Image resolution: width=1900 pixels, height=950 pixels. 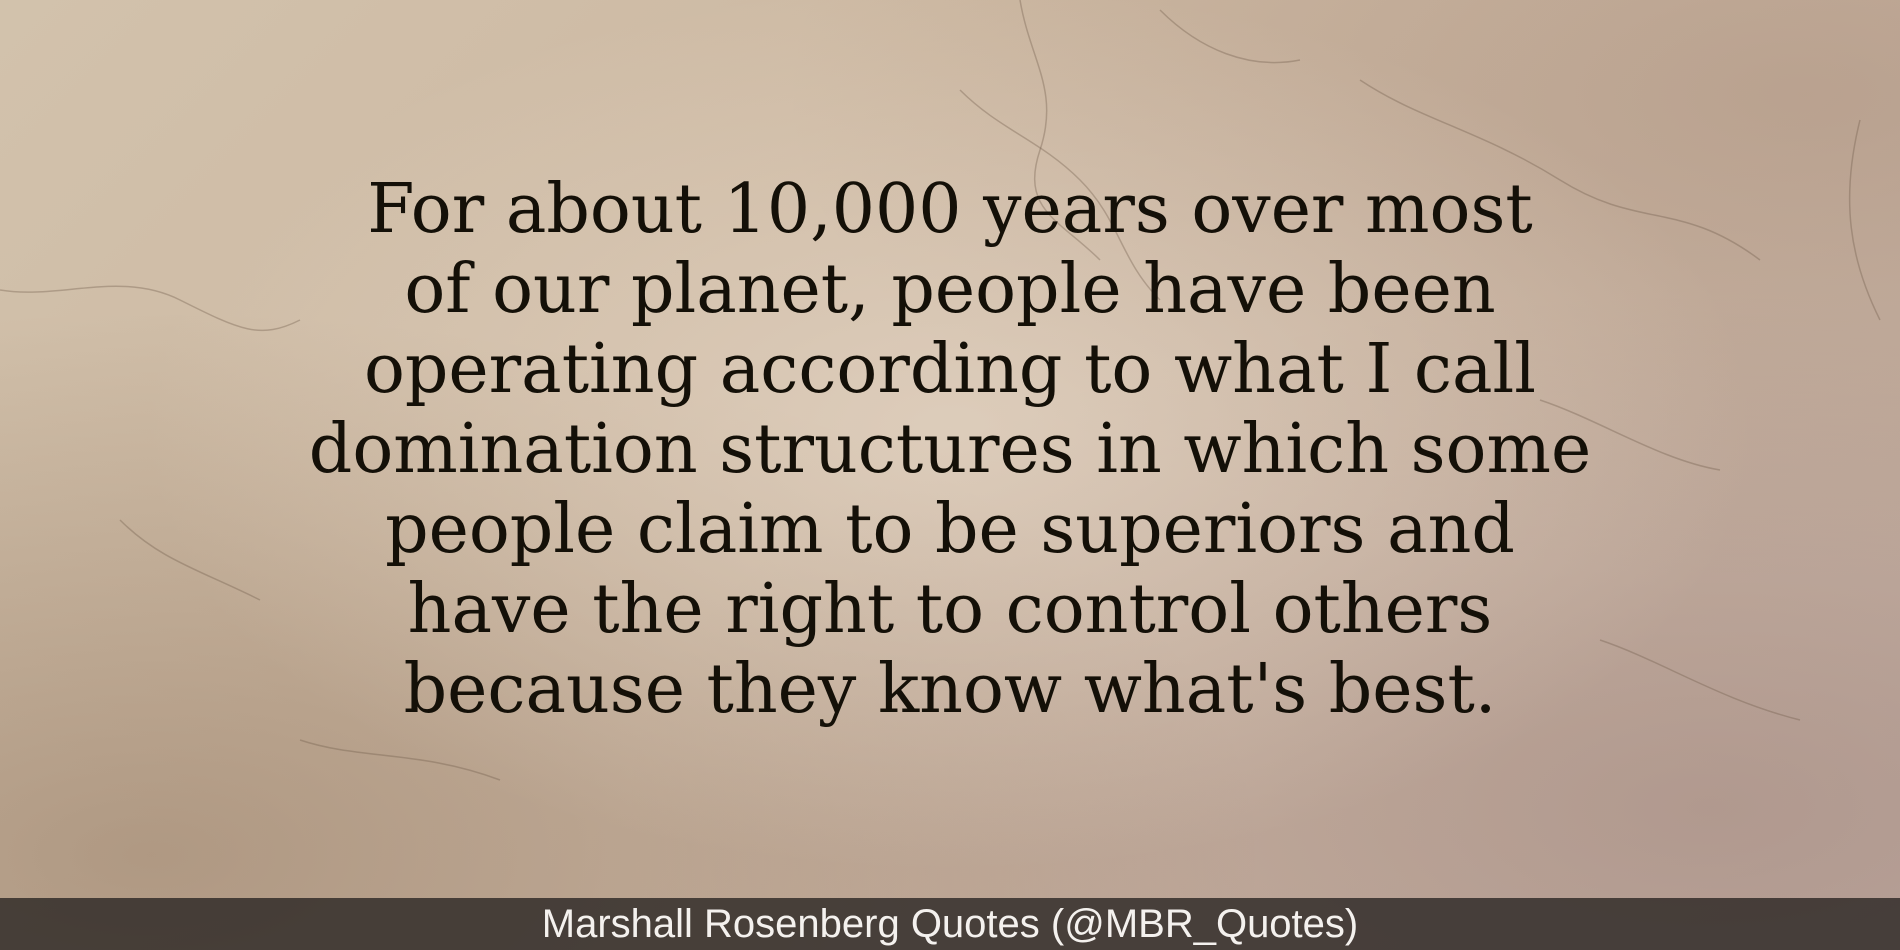 I want to click on attribution-bar: Marshall Rosenberg Quotes (@MBR_Quotes), so click(x=950, y=924).